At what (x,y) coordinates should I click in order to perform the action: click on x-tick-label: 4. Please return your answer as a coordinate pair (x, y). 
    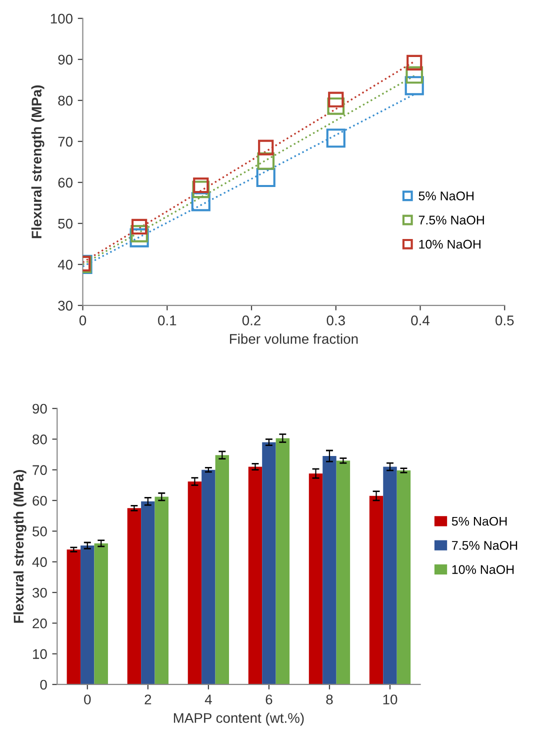
    Looking at the image, I should click on (208, 699).